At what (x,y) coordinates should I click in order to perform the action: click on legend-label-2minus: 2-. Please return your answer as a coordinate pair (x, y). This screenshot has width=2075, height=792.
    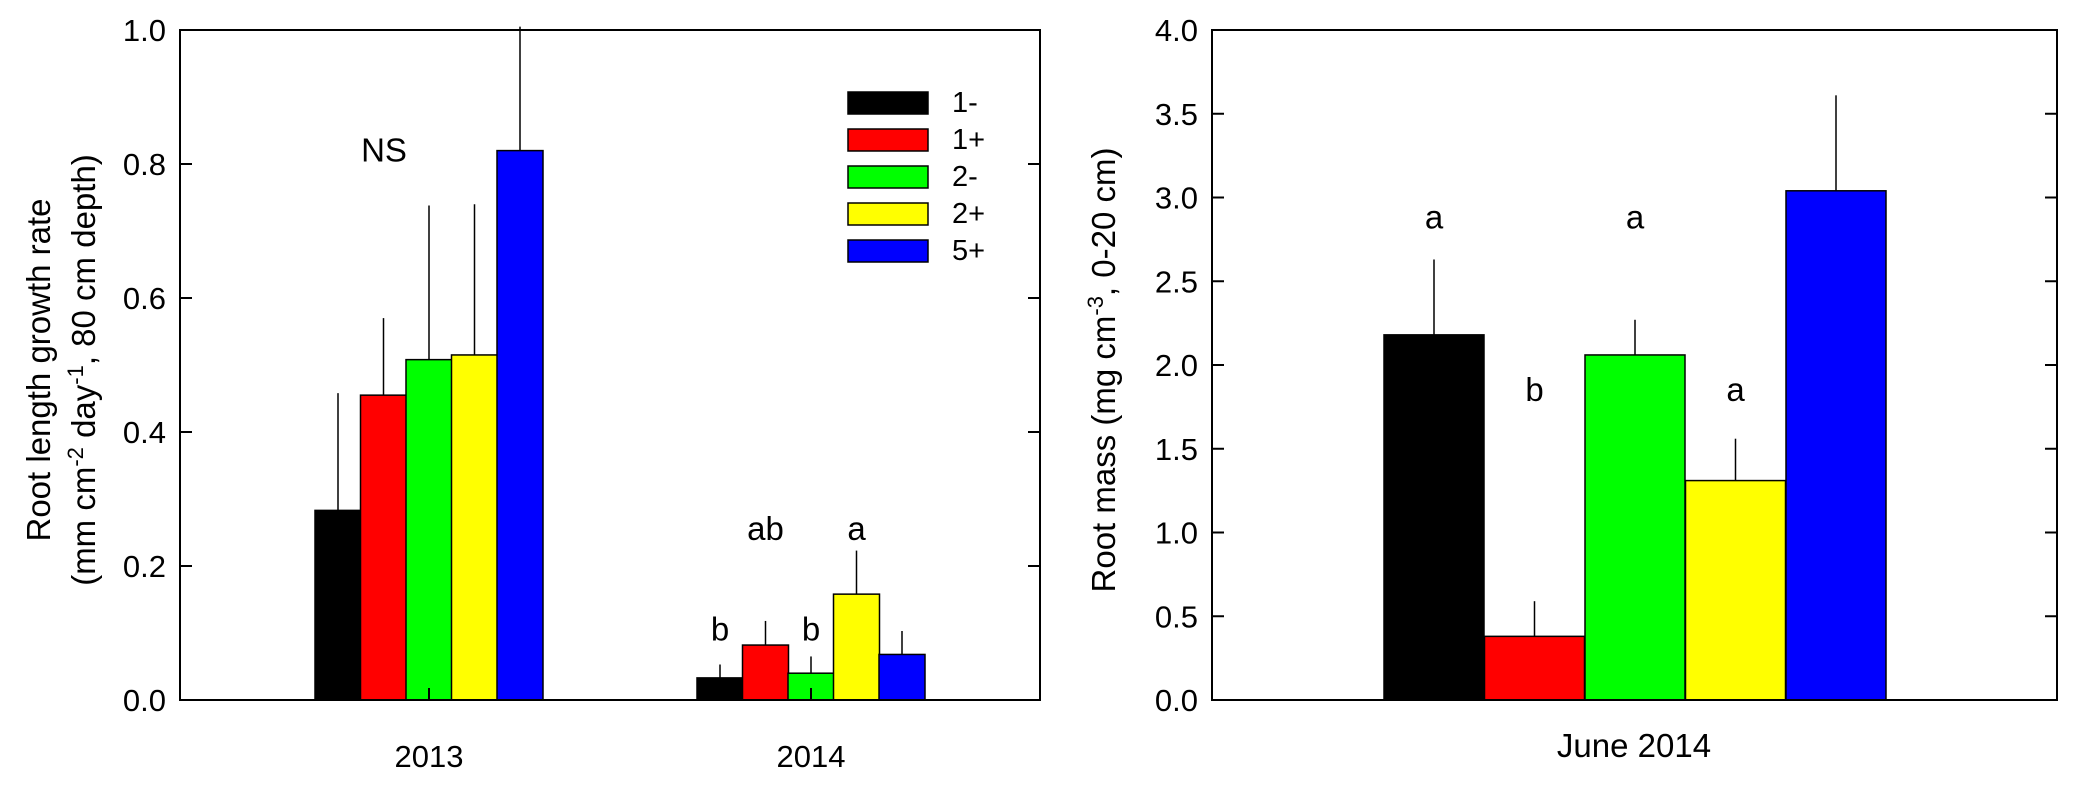
    Looking at the image, I should click on (965, 177).